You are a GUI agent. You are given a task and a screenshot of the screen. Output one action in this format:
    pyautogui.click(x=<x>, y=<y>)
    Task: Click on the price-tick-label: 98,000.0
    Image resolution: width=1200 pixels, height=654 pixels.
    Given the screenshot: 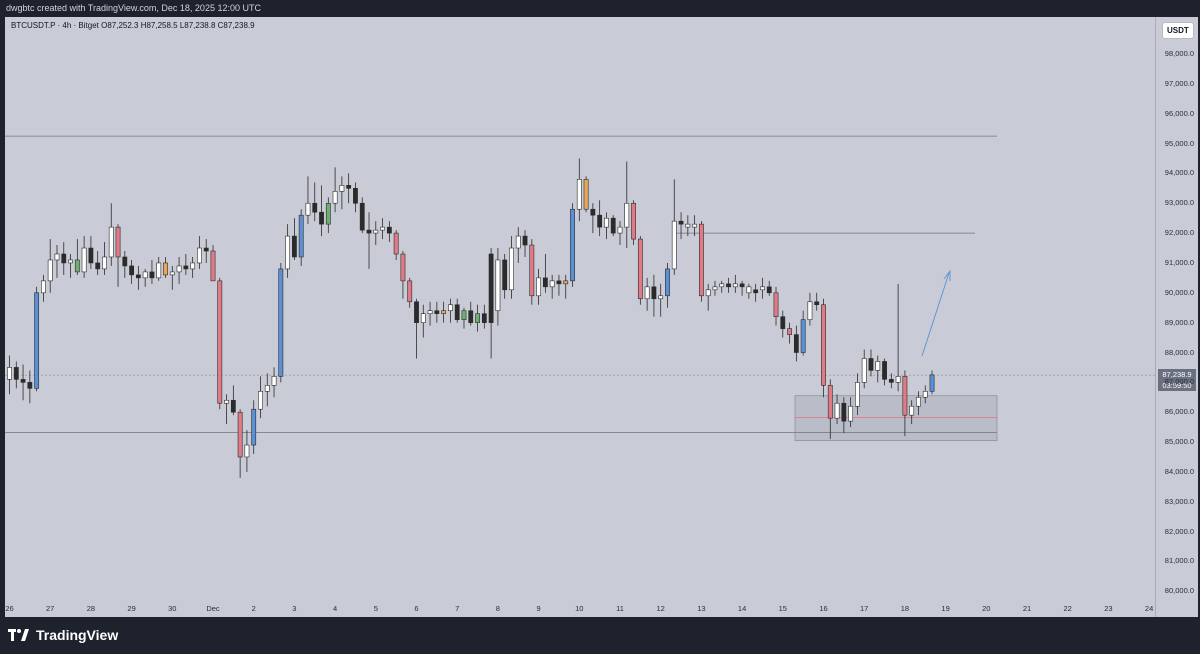 What is the action you would take?
    pyautogui.click(x=1179, y=53)
    